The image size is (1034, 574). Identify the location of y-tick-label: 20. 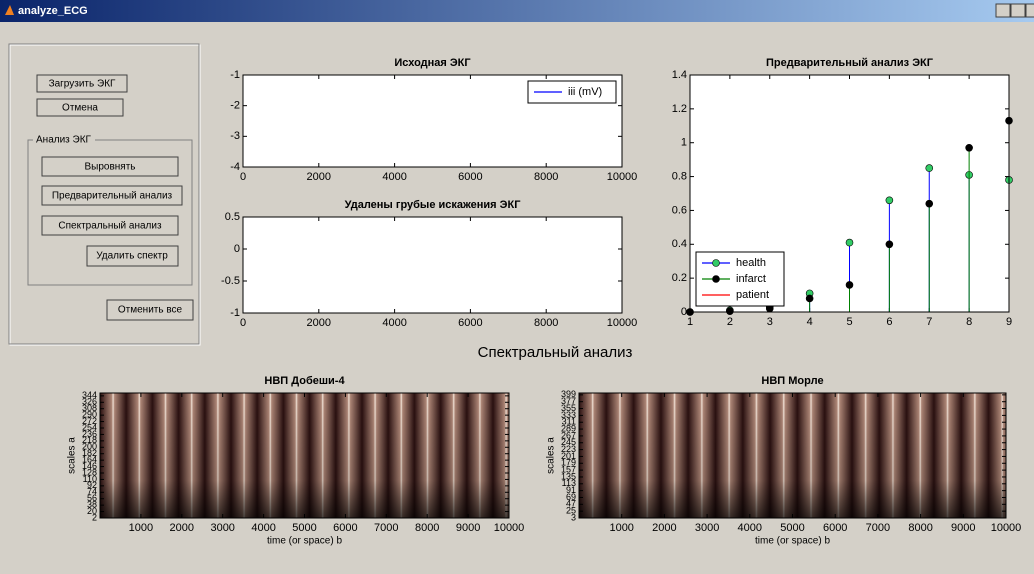
(92, 511).